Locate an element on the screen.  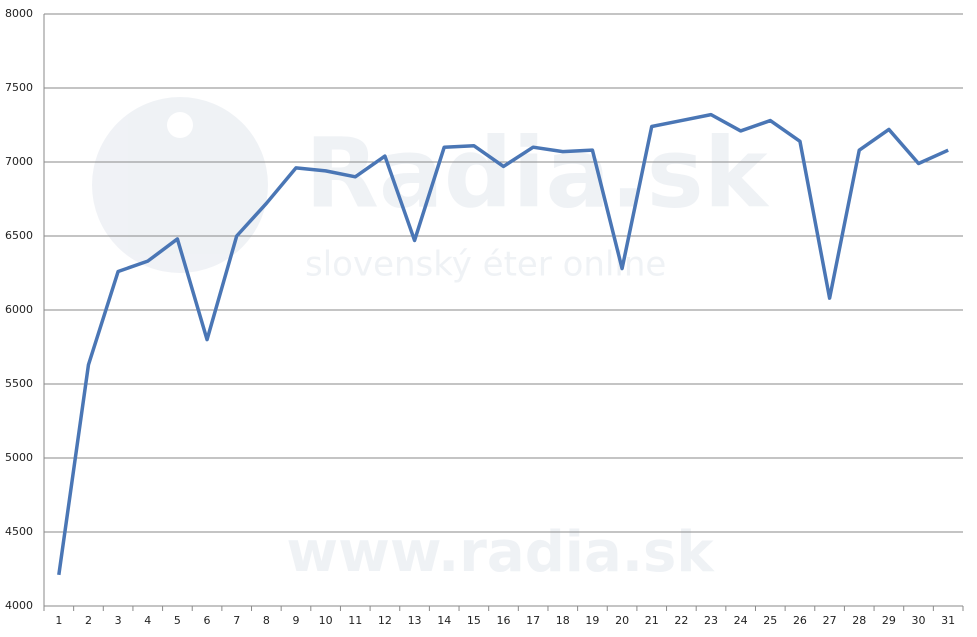
y-tick-label: 5000 is located at coordinates (19, 457).